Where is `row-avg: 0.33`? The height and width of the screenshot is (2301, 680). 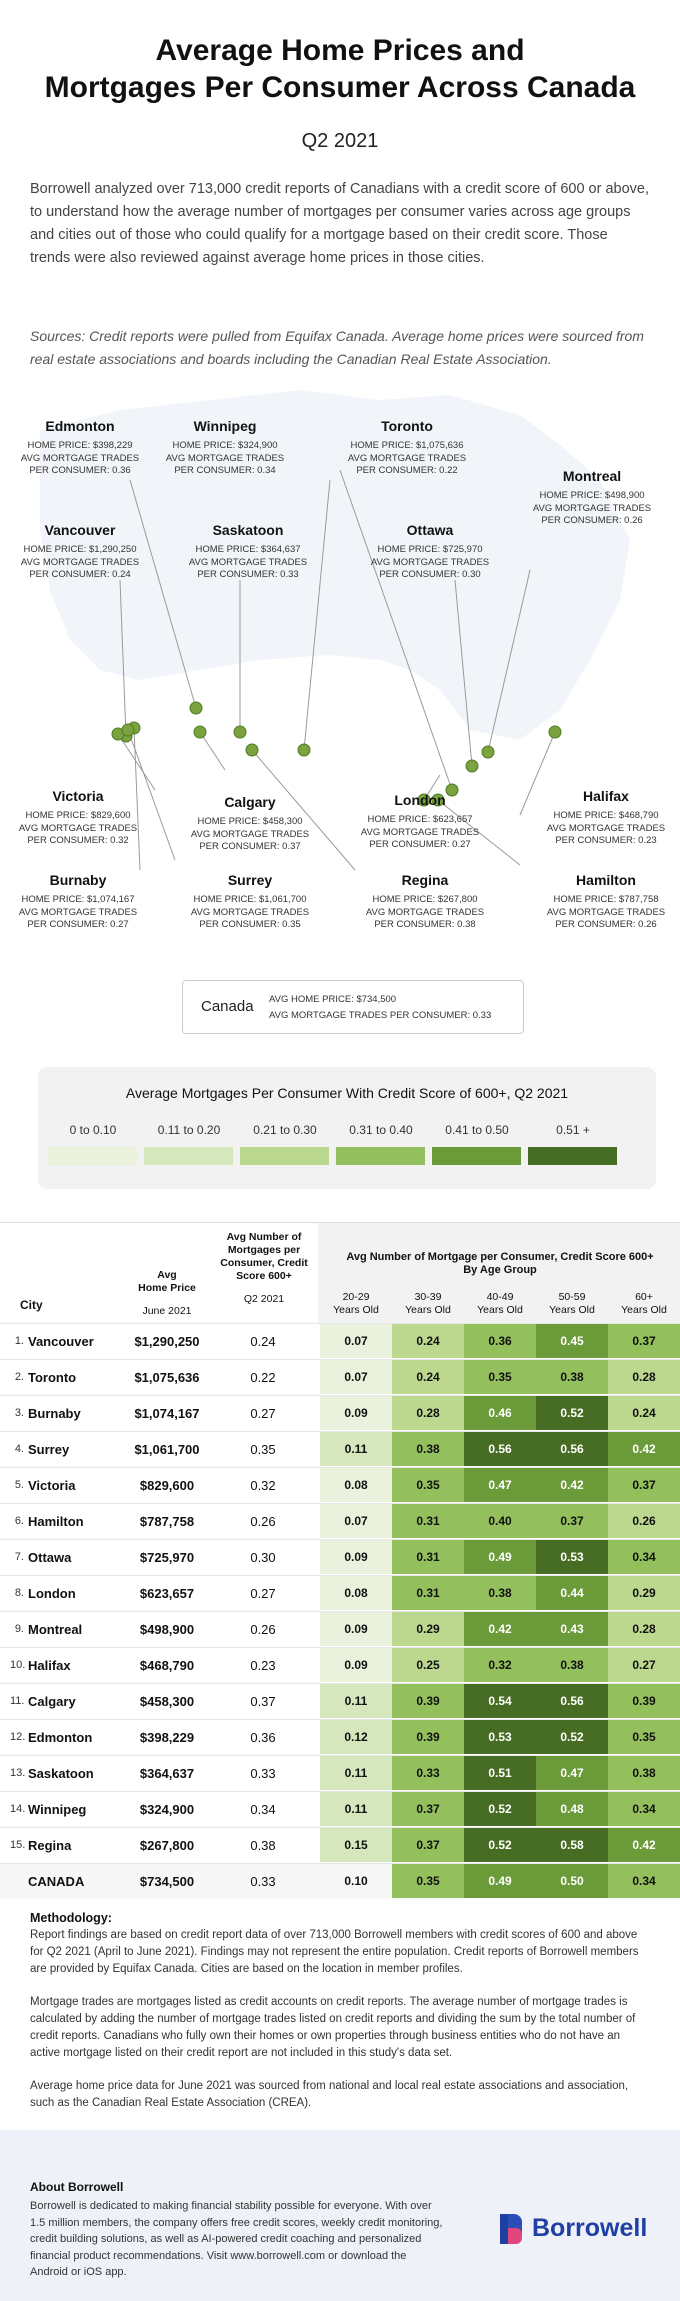 row-avg: 0.33 is located at coordinates (263, 1881).